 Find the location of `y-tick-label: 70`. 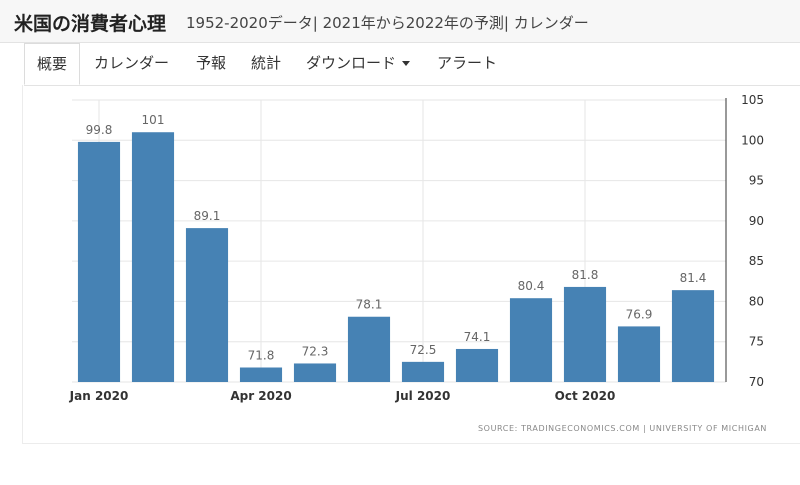

y-tick-label: 70 is located at coordinates (756, 382).